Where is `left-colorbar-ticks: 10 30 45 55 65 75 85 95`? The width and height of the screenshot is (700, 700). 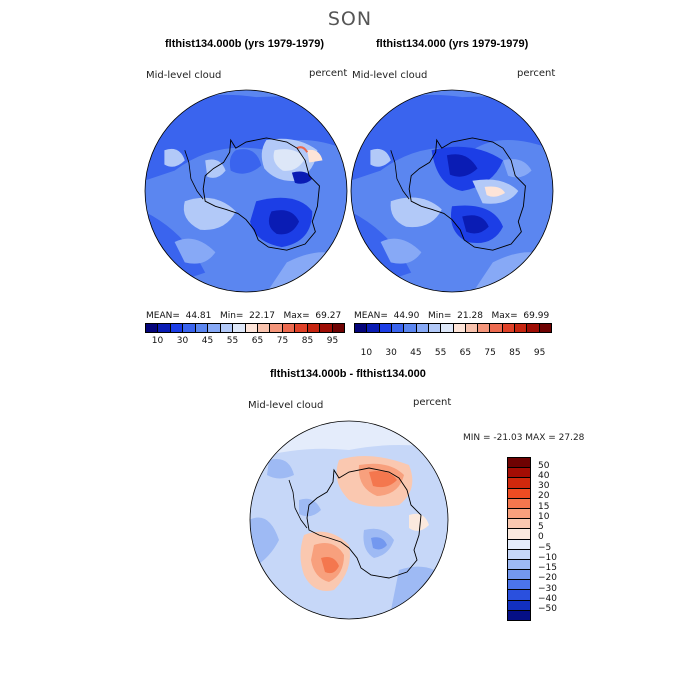
left-colorbar-ticks: 10 30 45 55 65 75 85 95 is located at coordinates (245, 342).